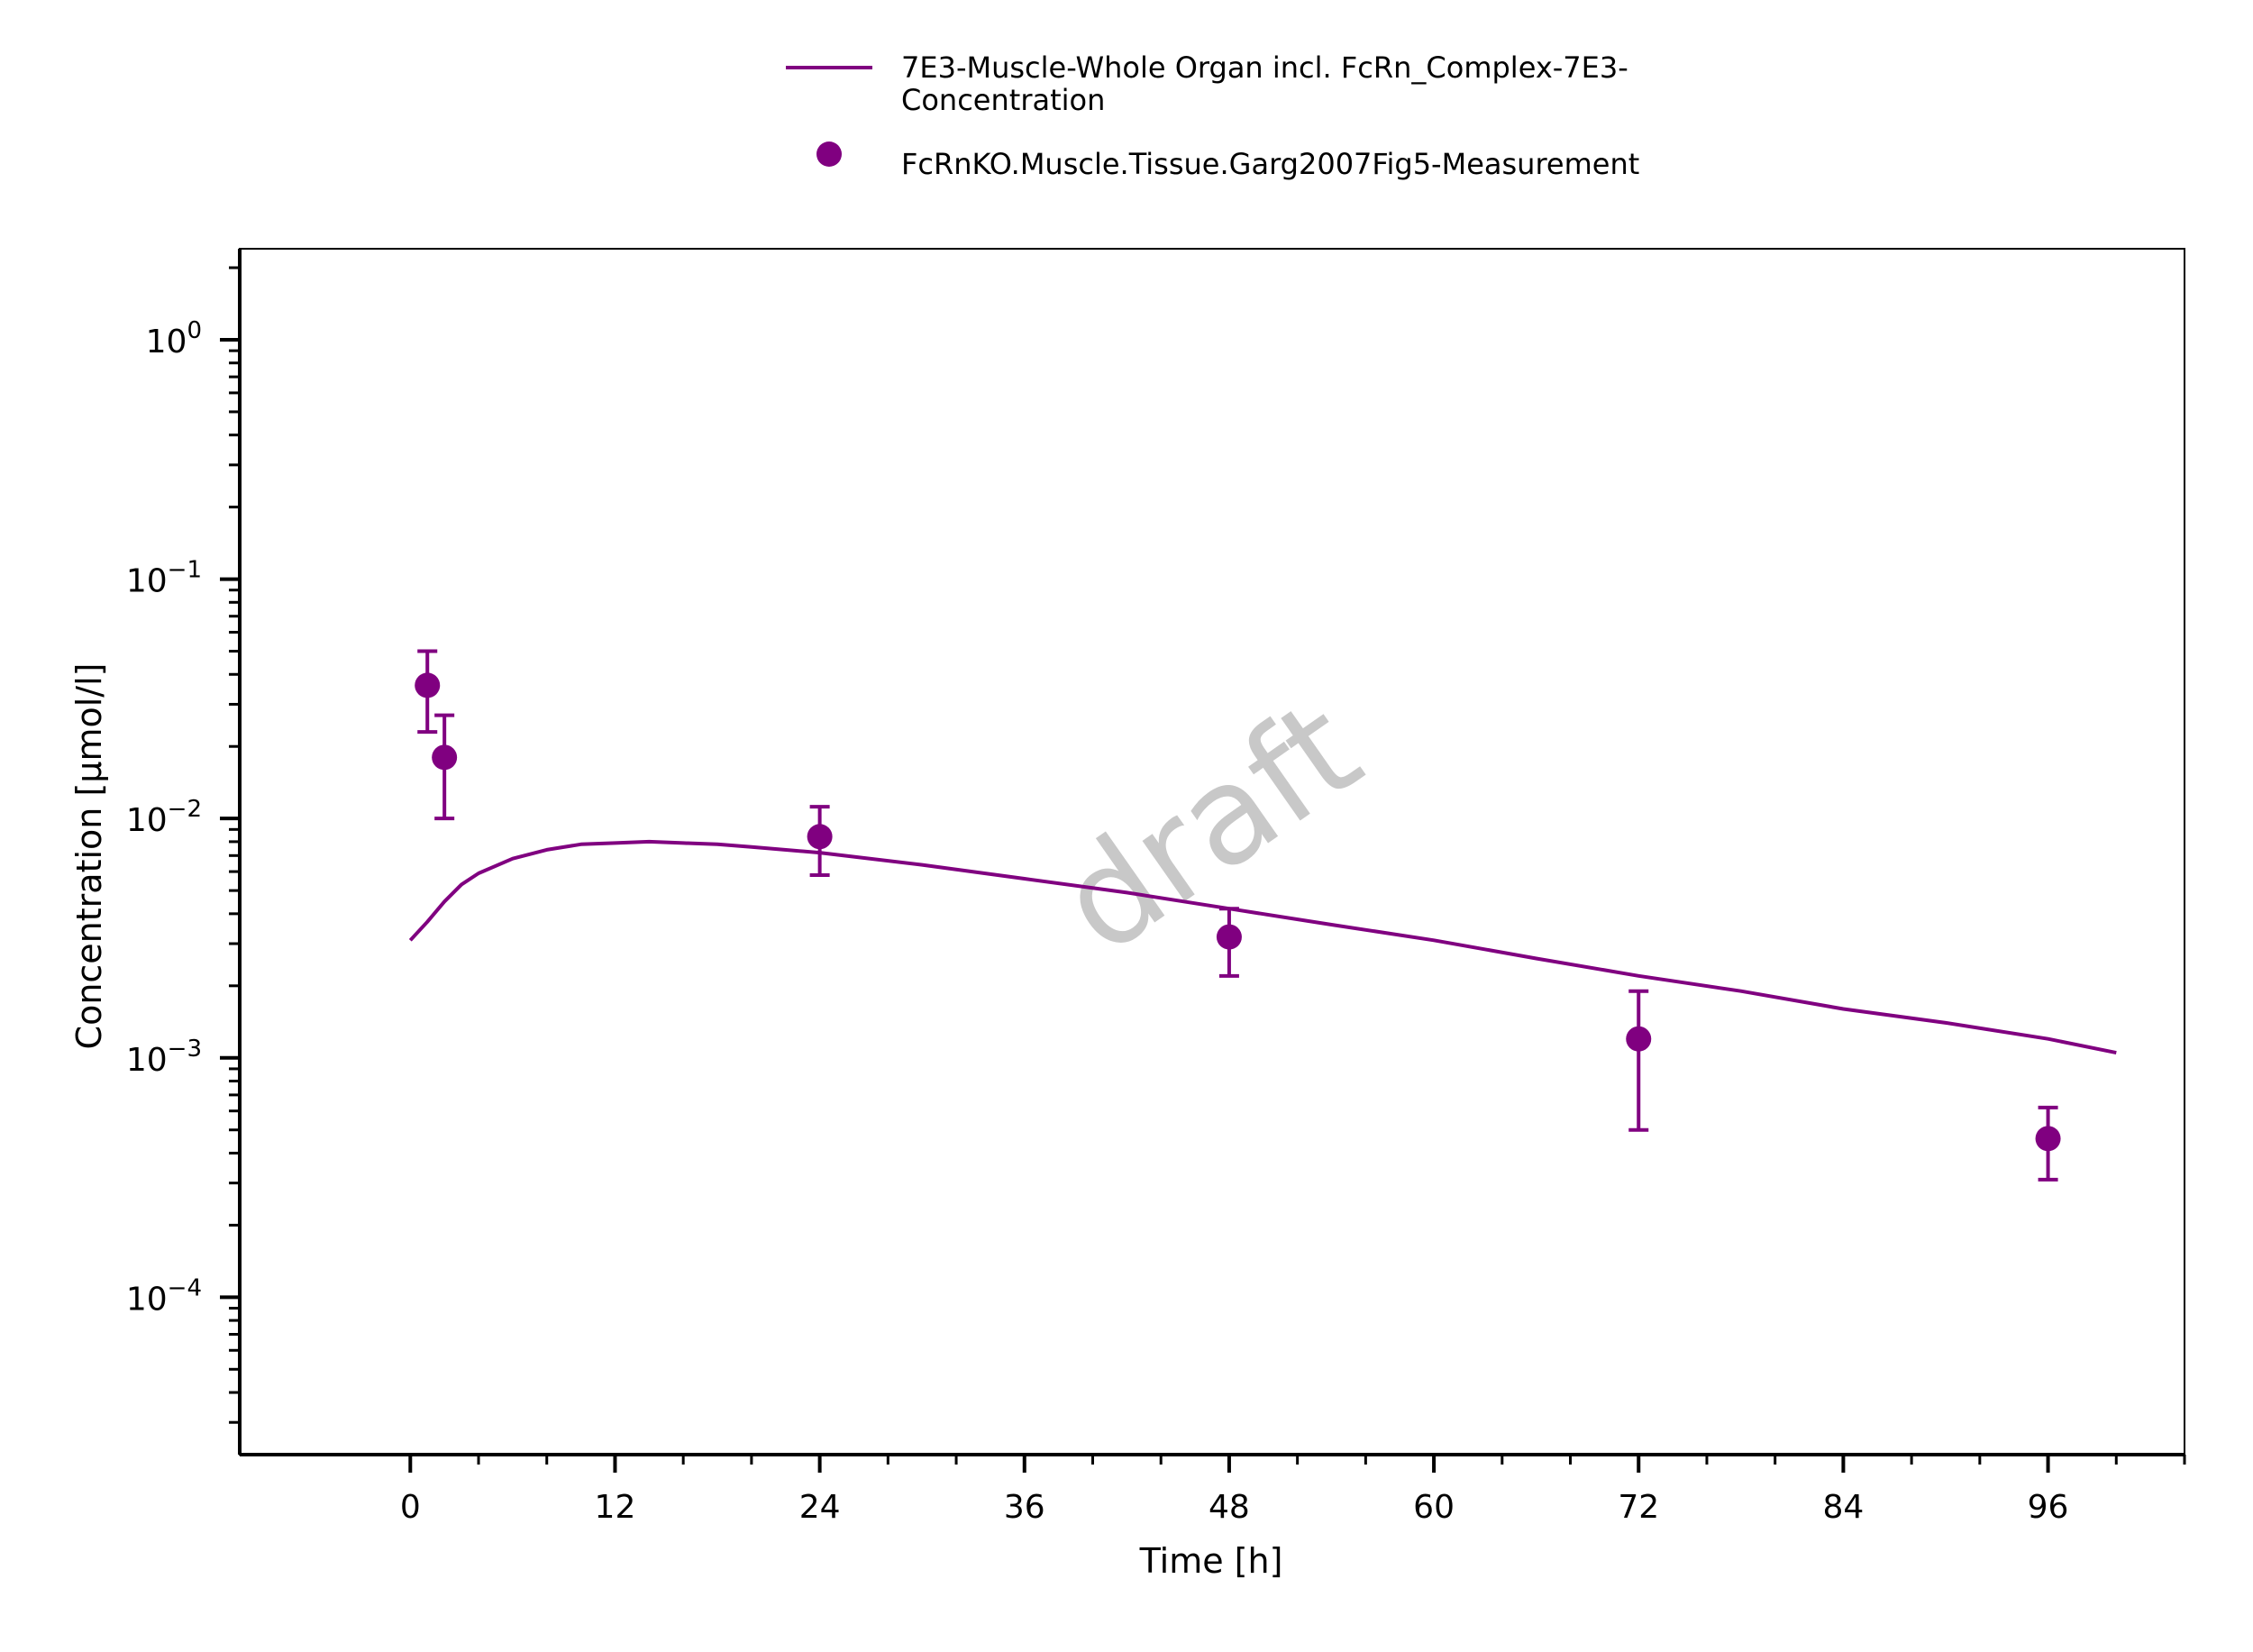  What do you see at coordinates (164, 578) in the screenshot?
I see `y-tick-label: 10⁻¹` at bounding box center [164, 578].